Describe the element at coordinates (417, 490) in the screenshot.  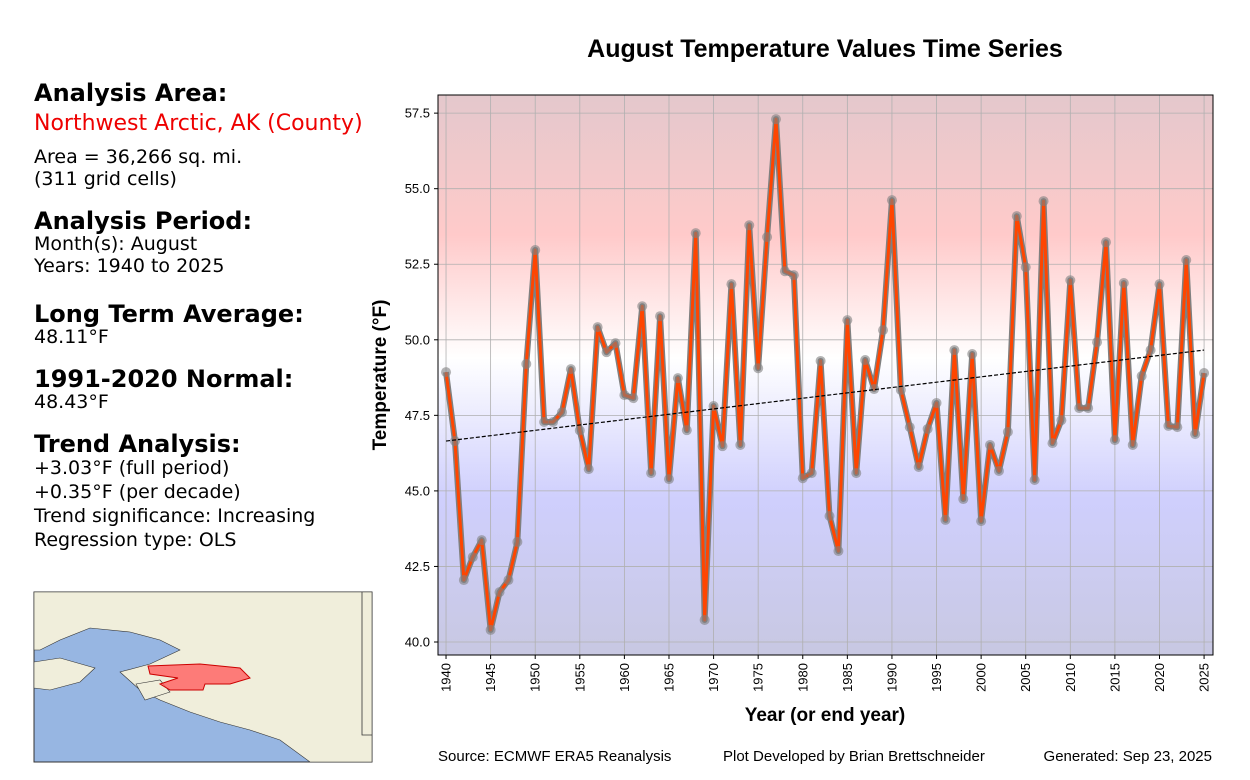
I see `y-tick-label: 45.0` at that location.